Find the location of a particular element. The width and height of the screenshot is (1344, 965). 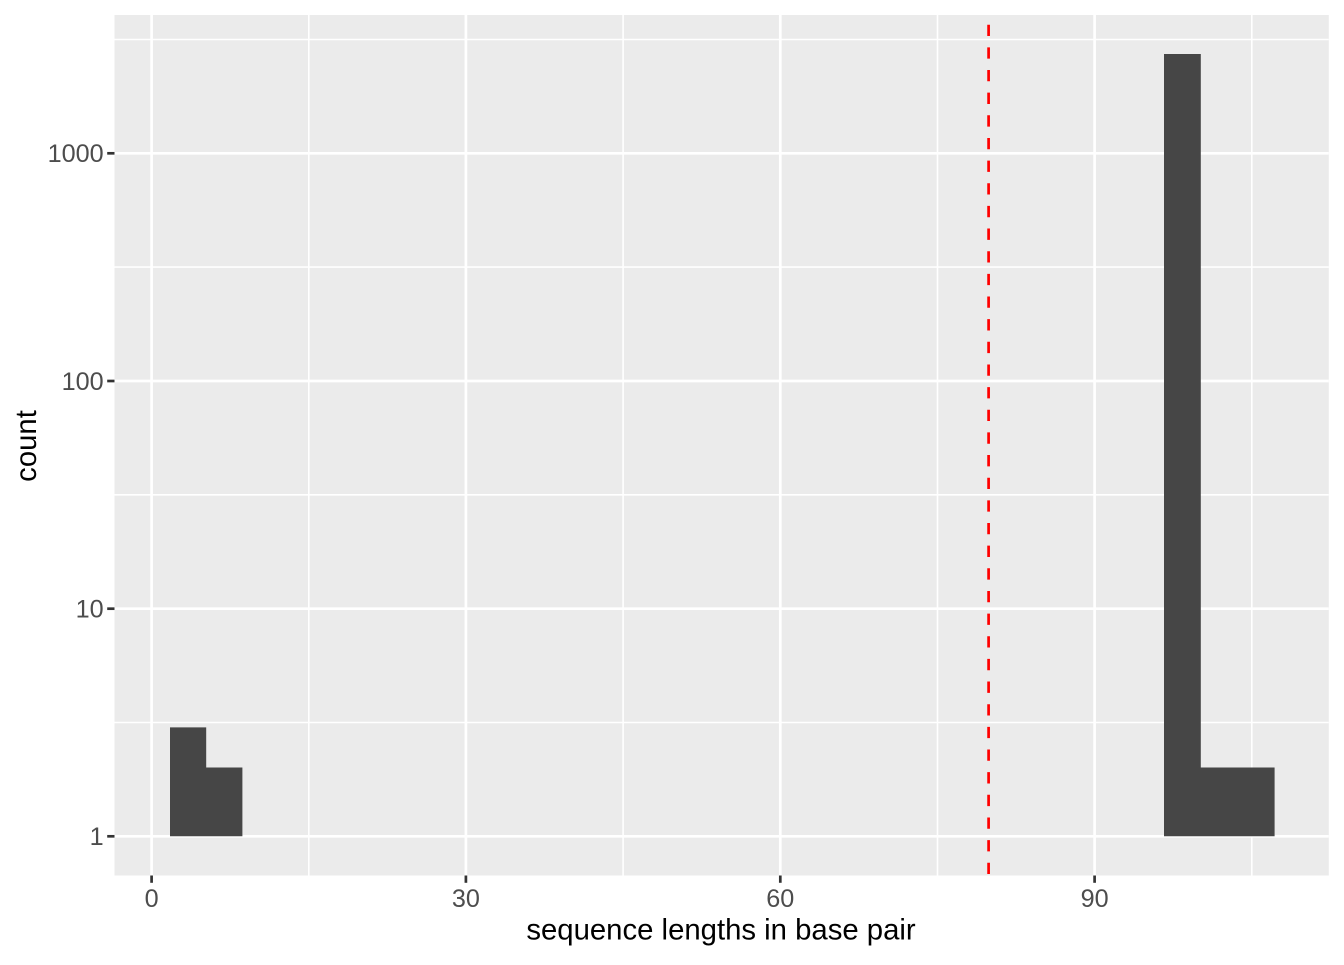

svg-text: sequence lengths in base pair is located at coordinates (721, 930).